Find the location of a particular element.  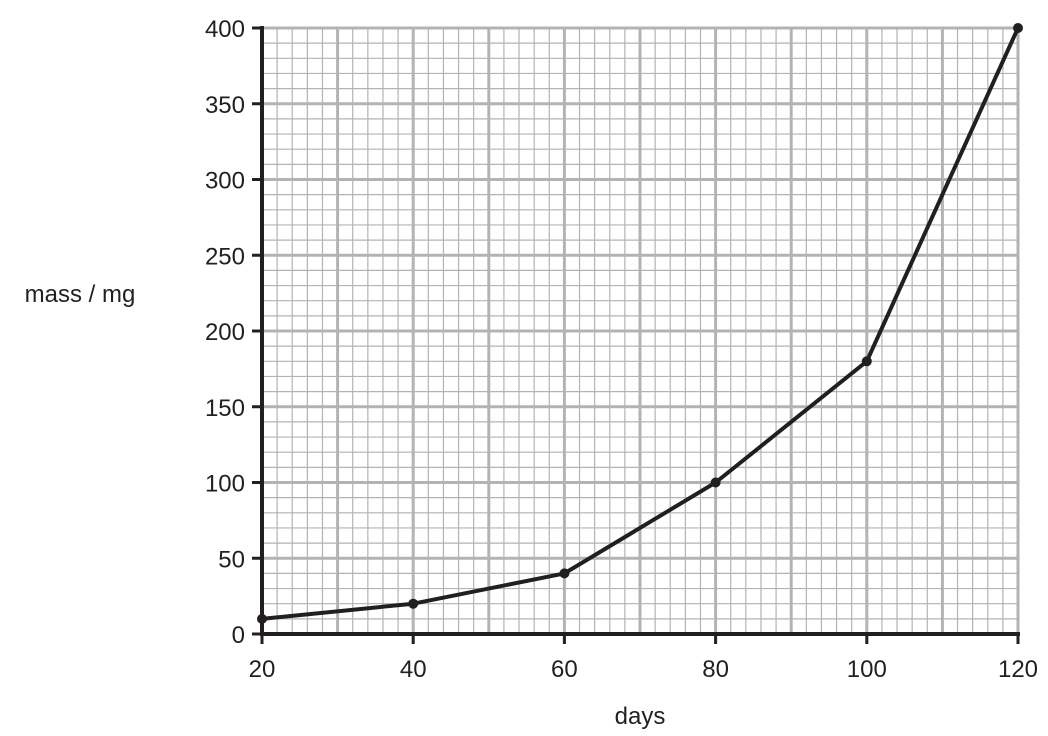

y-tick-labels: 0 50 100 150 200 250 300 350 400 is located at coordinates (225, 332).